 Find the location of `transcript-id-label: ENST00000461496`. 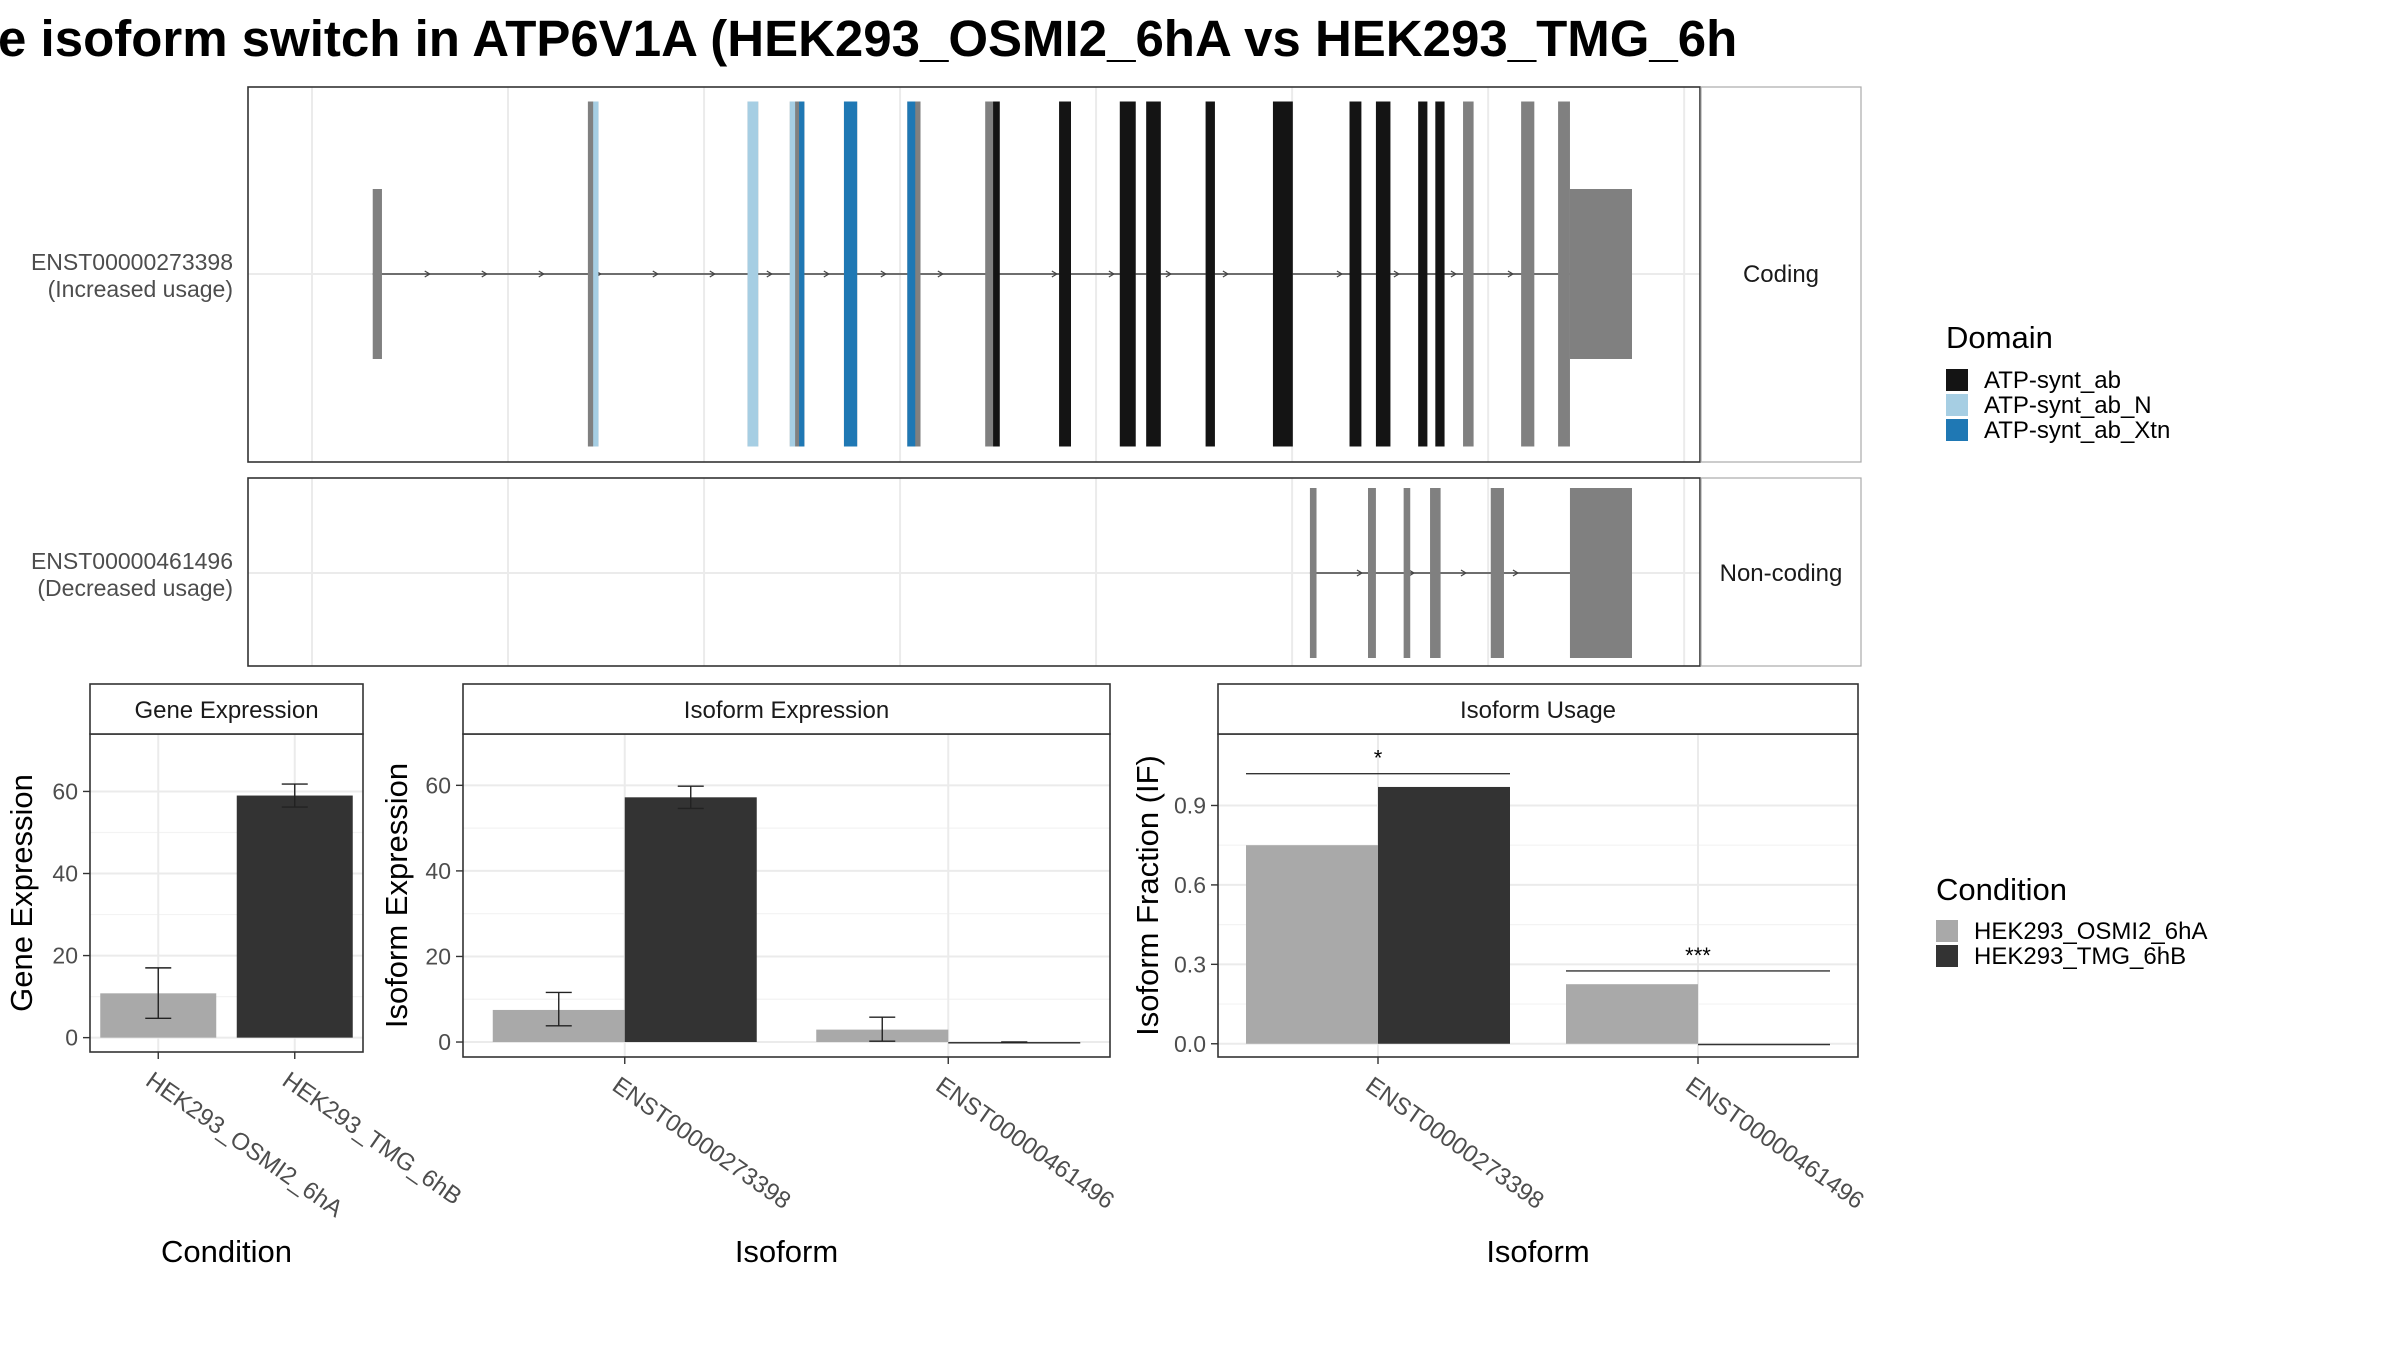

transcript-id-label: ENST00000461496 is located at coordinates (132, 561).